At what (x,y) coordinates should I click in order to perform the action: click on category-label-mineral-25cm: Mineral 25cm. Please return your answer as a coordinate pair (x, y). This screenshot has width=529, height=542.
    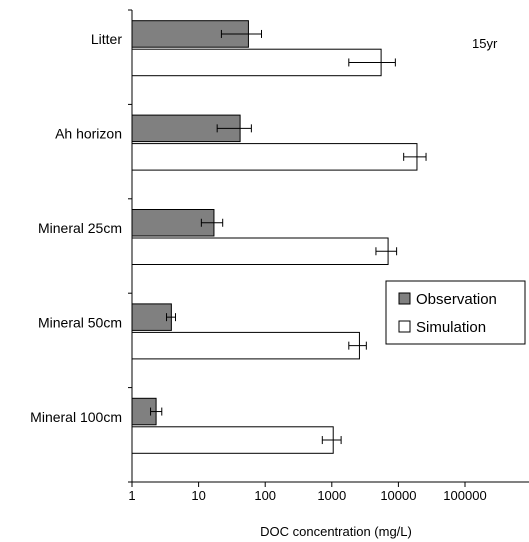
    Looking at the image, I should click on (80, 228).